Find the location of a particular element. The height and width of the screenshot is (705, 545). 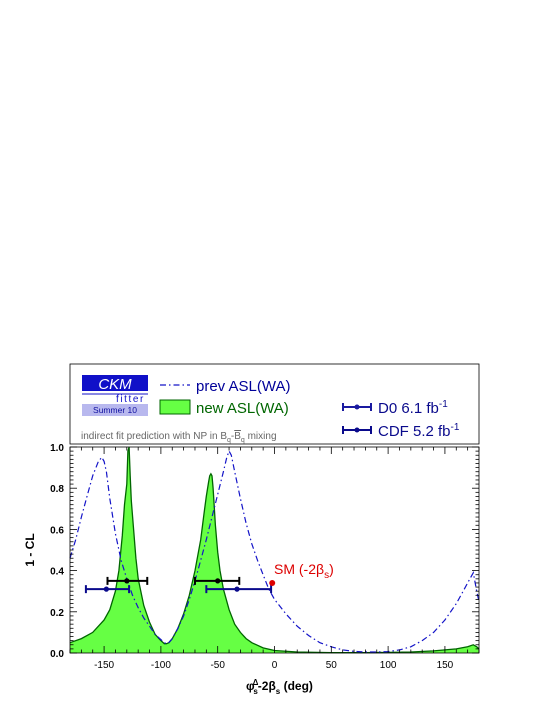

y-tick-label: 1.0 is located at coordinates (57, 448).